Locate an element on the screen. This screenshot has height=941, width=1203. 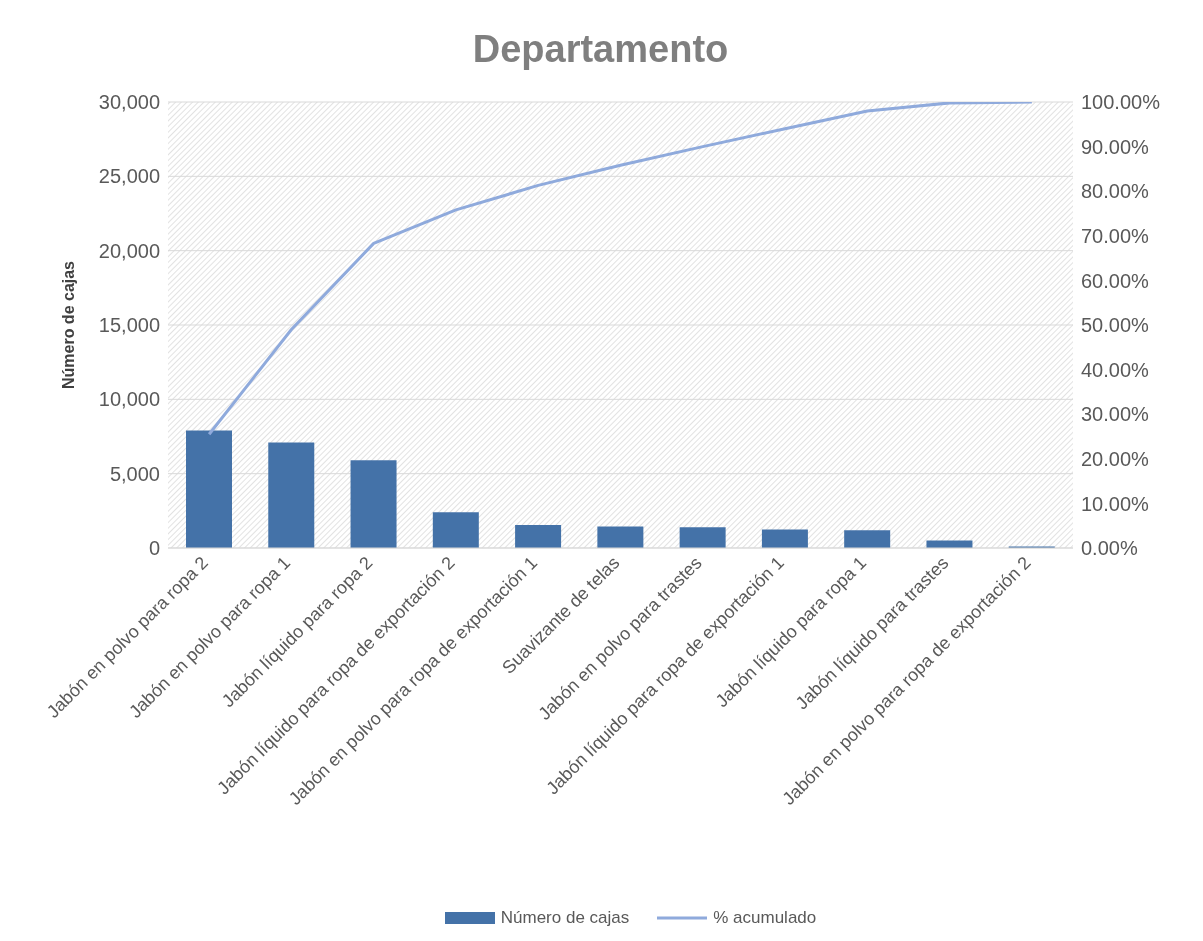
y-tick-label: 30,000 is located at coordinates (129, 102).